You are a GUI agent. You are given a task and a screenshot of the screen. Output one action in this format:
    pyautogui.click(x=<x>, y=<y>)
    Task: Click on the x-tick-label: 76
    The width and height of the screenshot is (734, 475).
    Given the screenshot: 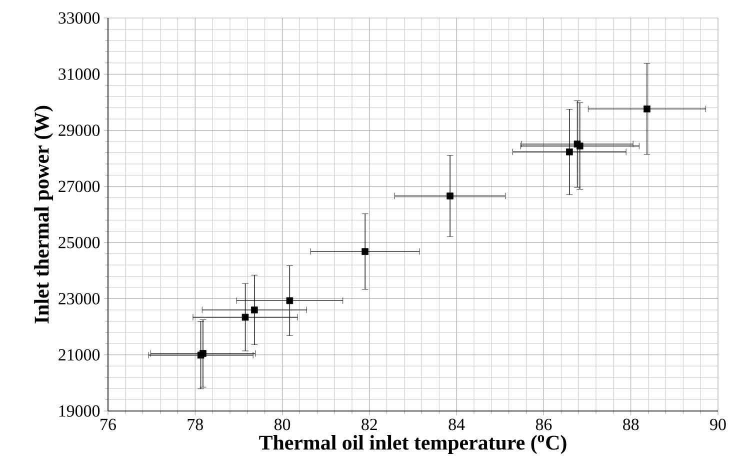 What is the action you would take?
    pyautogui.click(x=108, y=424)
    